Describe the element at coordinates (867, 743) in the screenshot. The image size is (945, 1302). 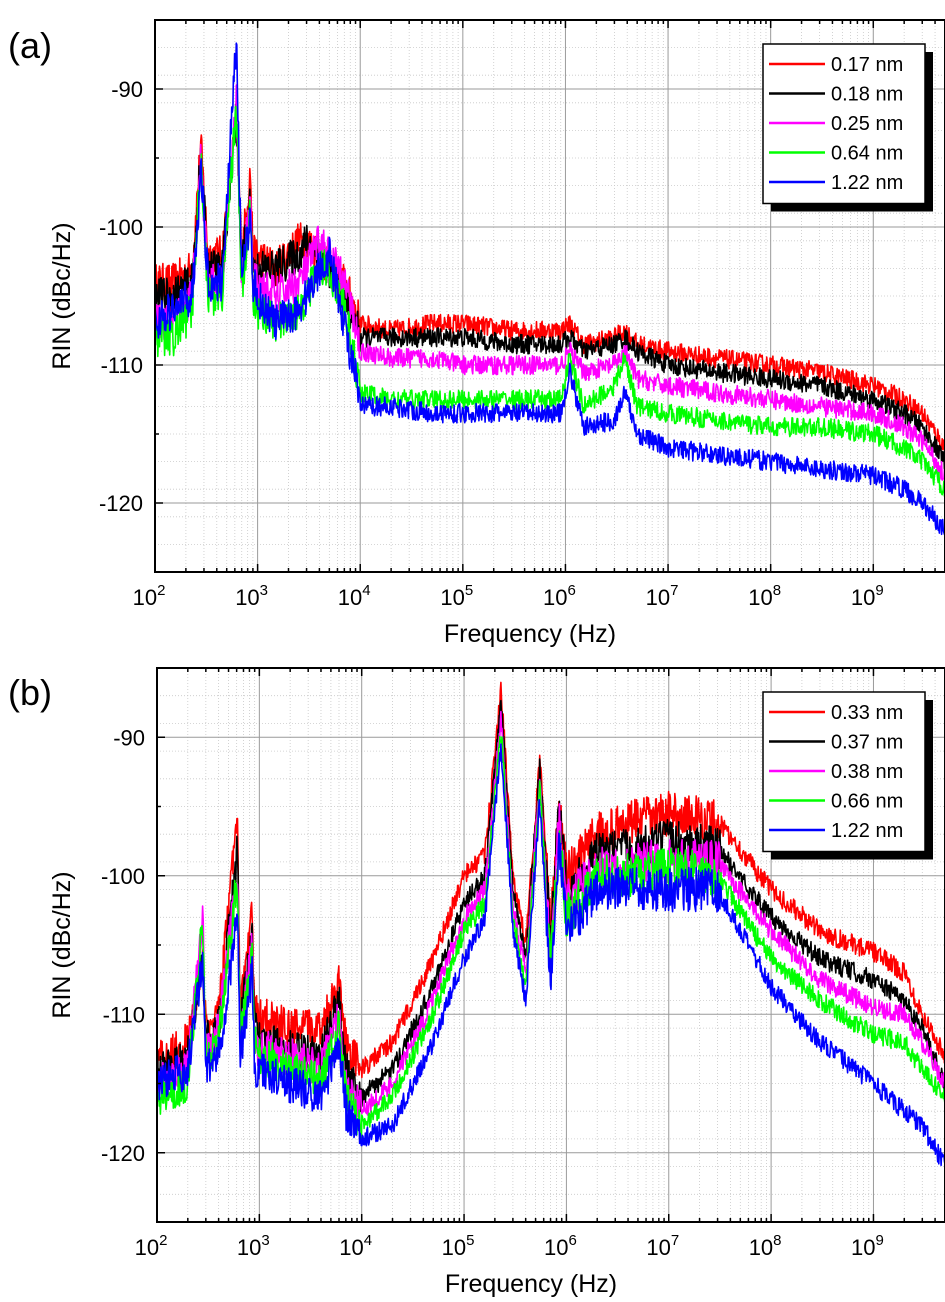
I see `legend-entry-label: 0.37 nm` at that location.